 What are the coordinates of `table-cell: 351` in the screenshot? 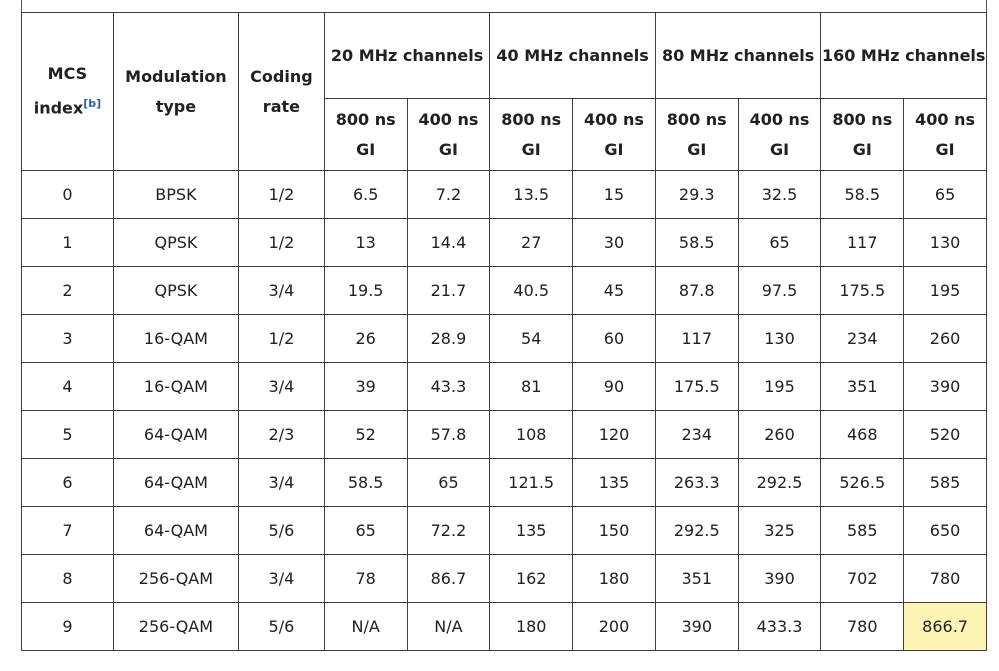 It's located at (862, 386).